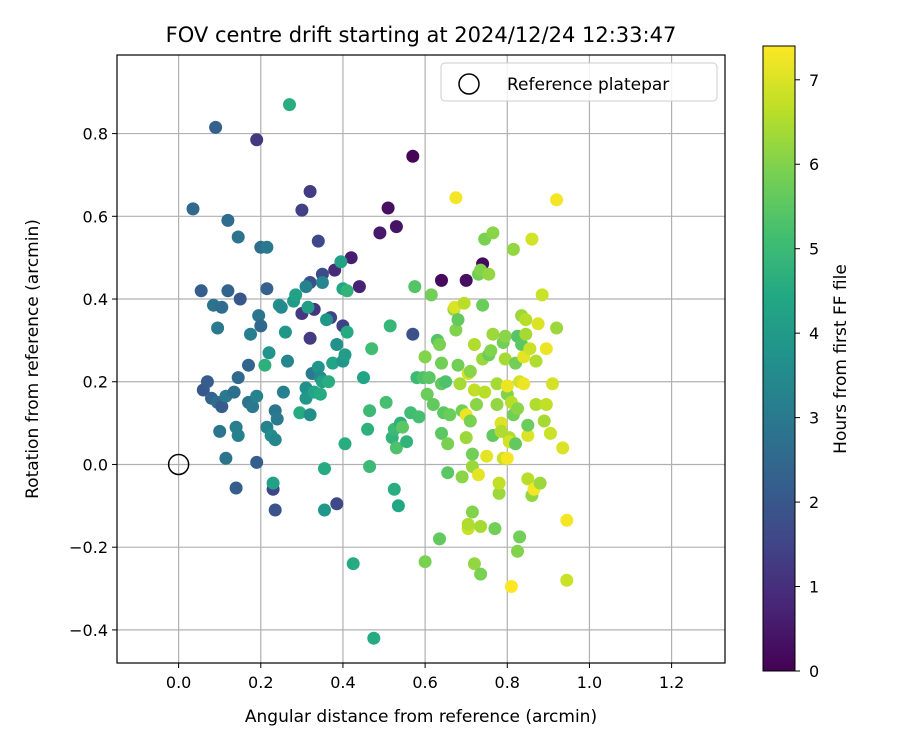 The image size is (900, 750). Describe the element at coordinates (425, 677) in the screenshot. I see `x-axis-ticks: 0.0 0.2 0.4 0.6 0.8 1.0 1.2` at that location.